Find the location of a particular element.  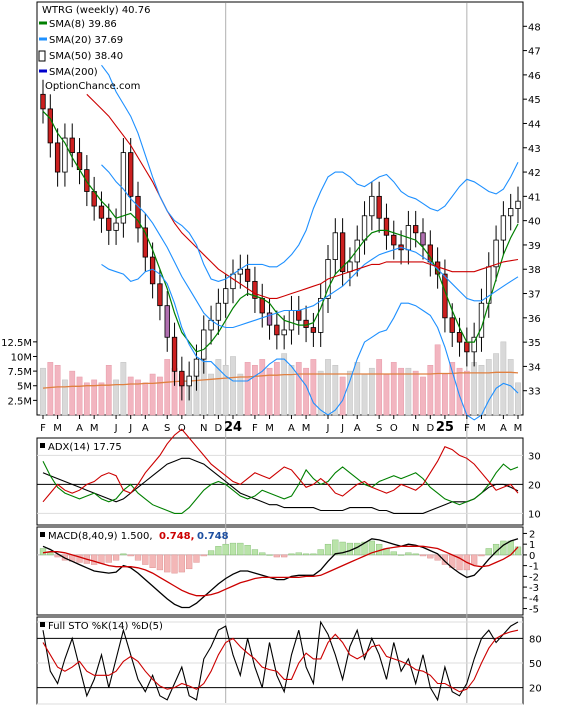

adx-panel-frame is located at coordinates (280, 481).